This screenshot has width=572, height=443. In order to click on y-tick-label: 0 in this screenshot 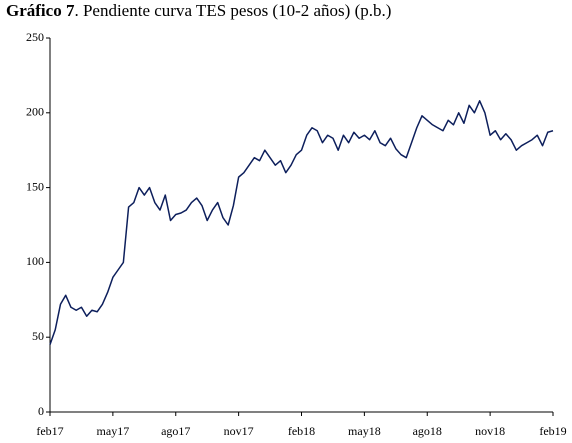, I will do `click(41, 411)`.